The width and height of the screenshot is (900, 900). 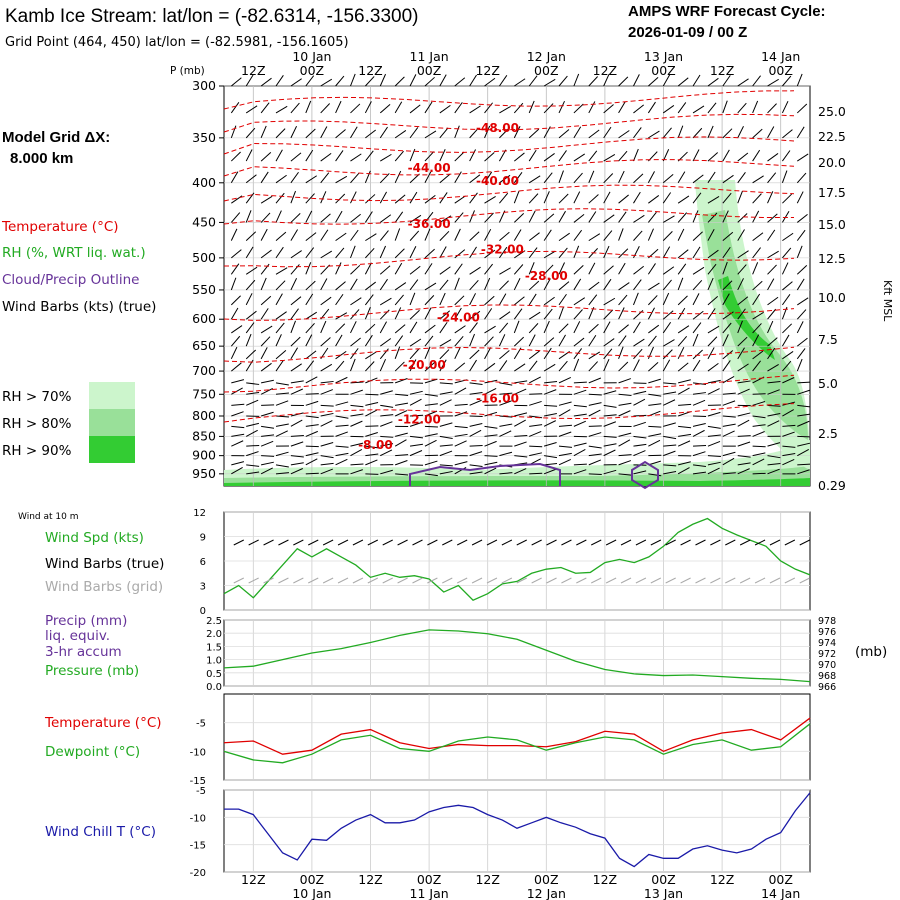 I want to click on pressure-y-tick-label: 968, so click(x=827, y=676).